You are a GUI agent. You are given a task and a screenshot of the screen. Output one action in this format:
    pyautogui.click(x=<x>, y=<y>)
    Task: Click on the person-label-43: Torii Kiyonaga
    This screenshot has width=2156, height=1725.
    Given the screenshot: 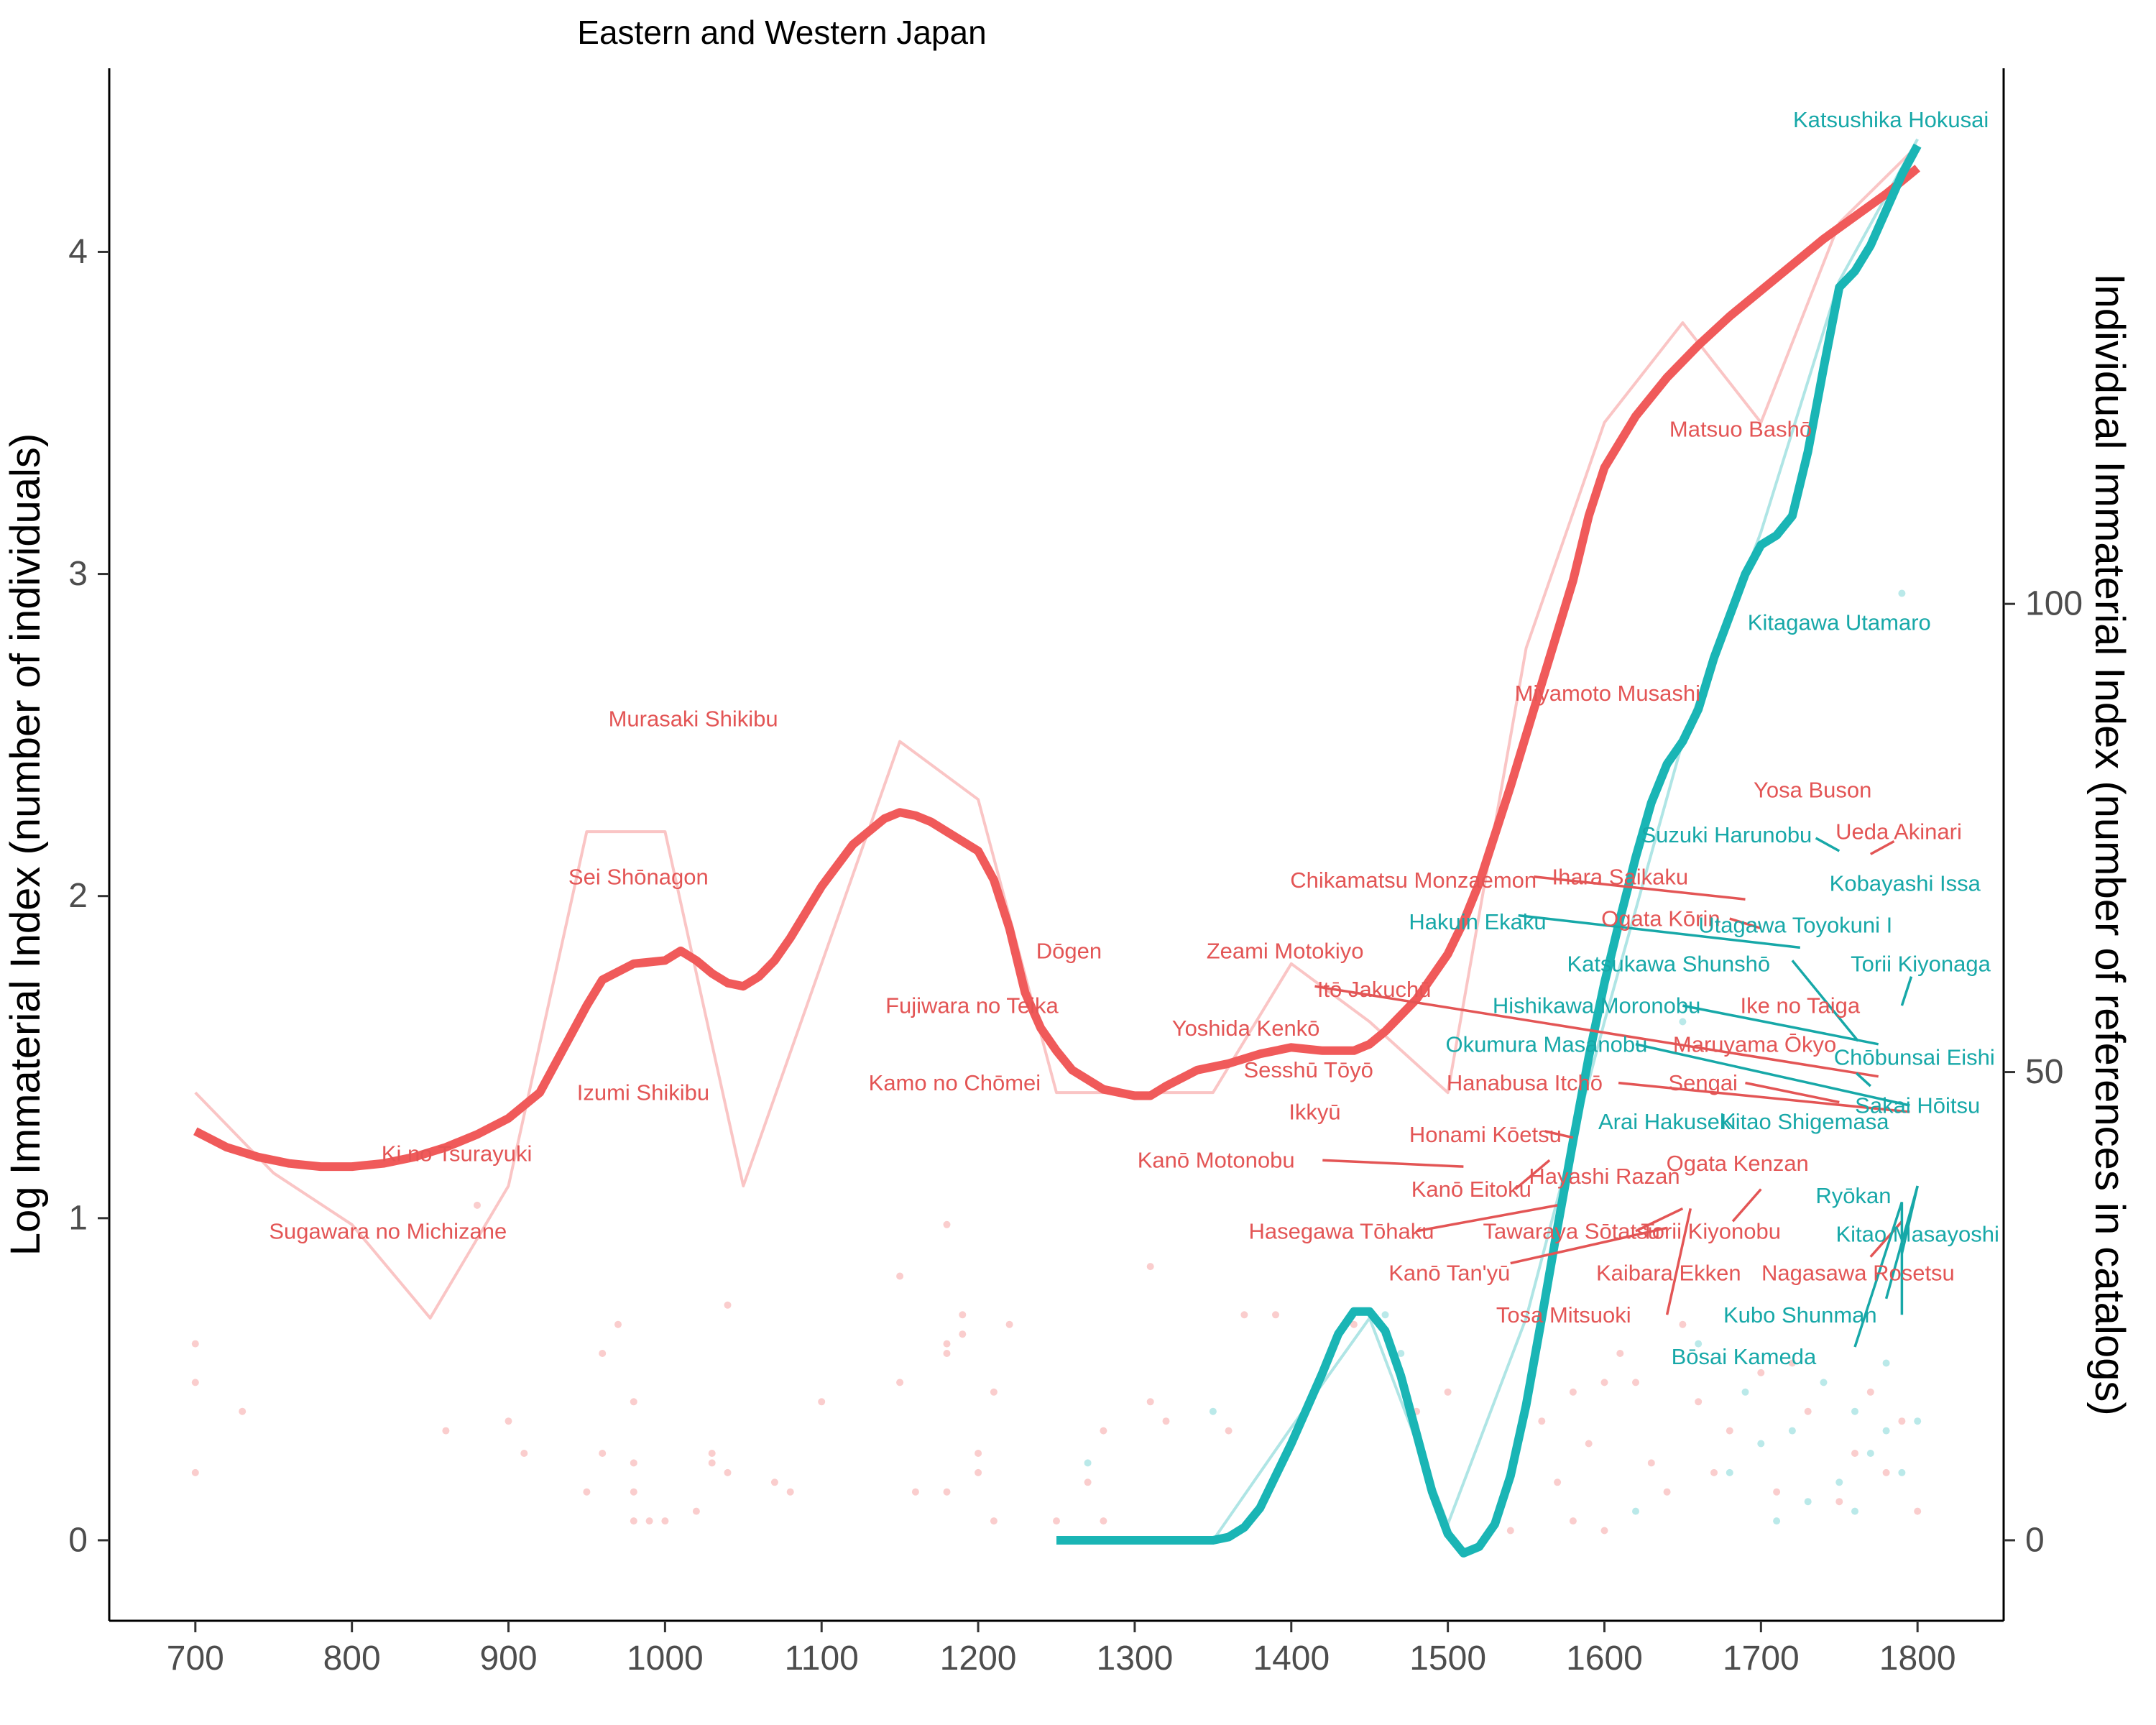 What is the action you would take?
    pyautogui.click(x=1921, y=963)
    